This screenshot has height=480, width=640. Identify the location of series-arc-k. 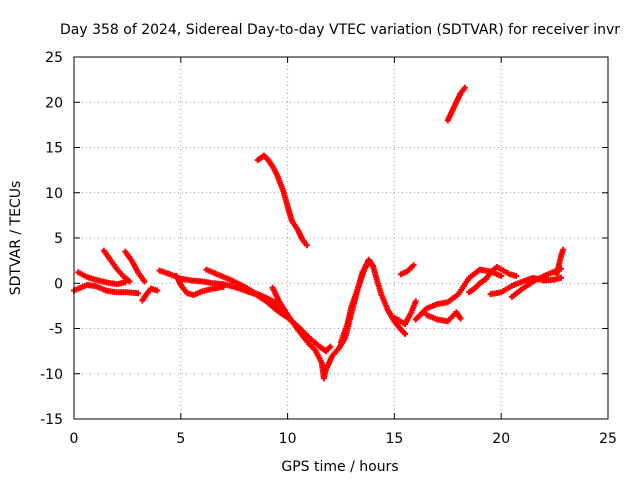
(339, 320).